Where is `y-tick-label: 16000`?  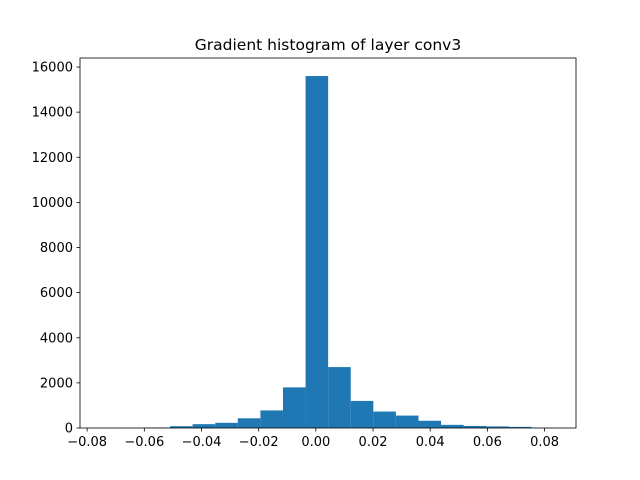
y-tick-label: 16000 is located at coordinates (52, 68).